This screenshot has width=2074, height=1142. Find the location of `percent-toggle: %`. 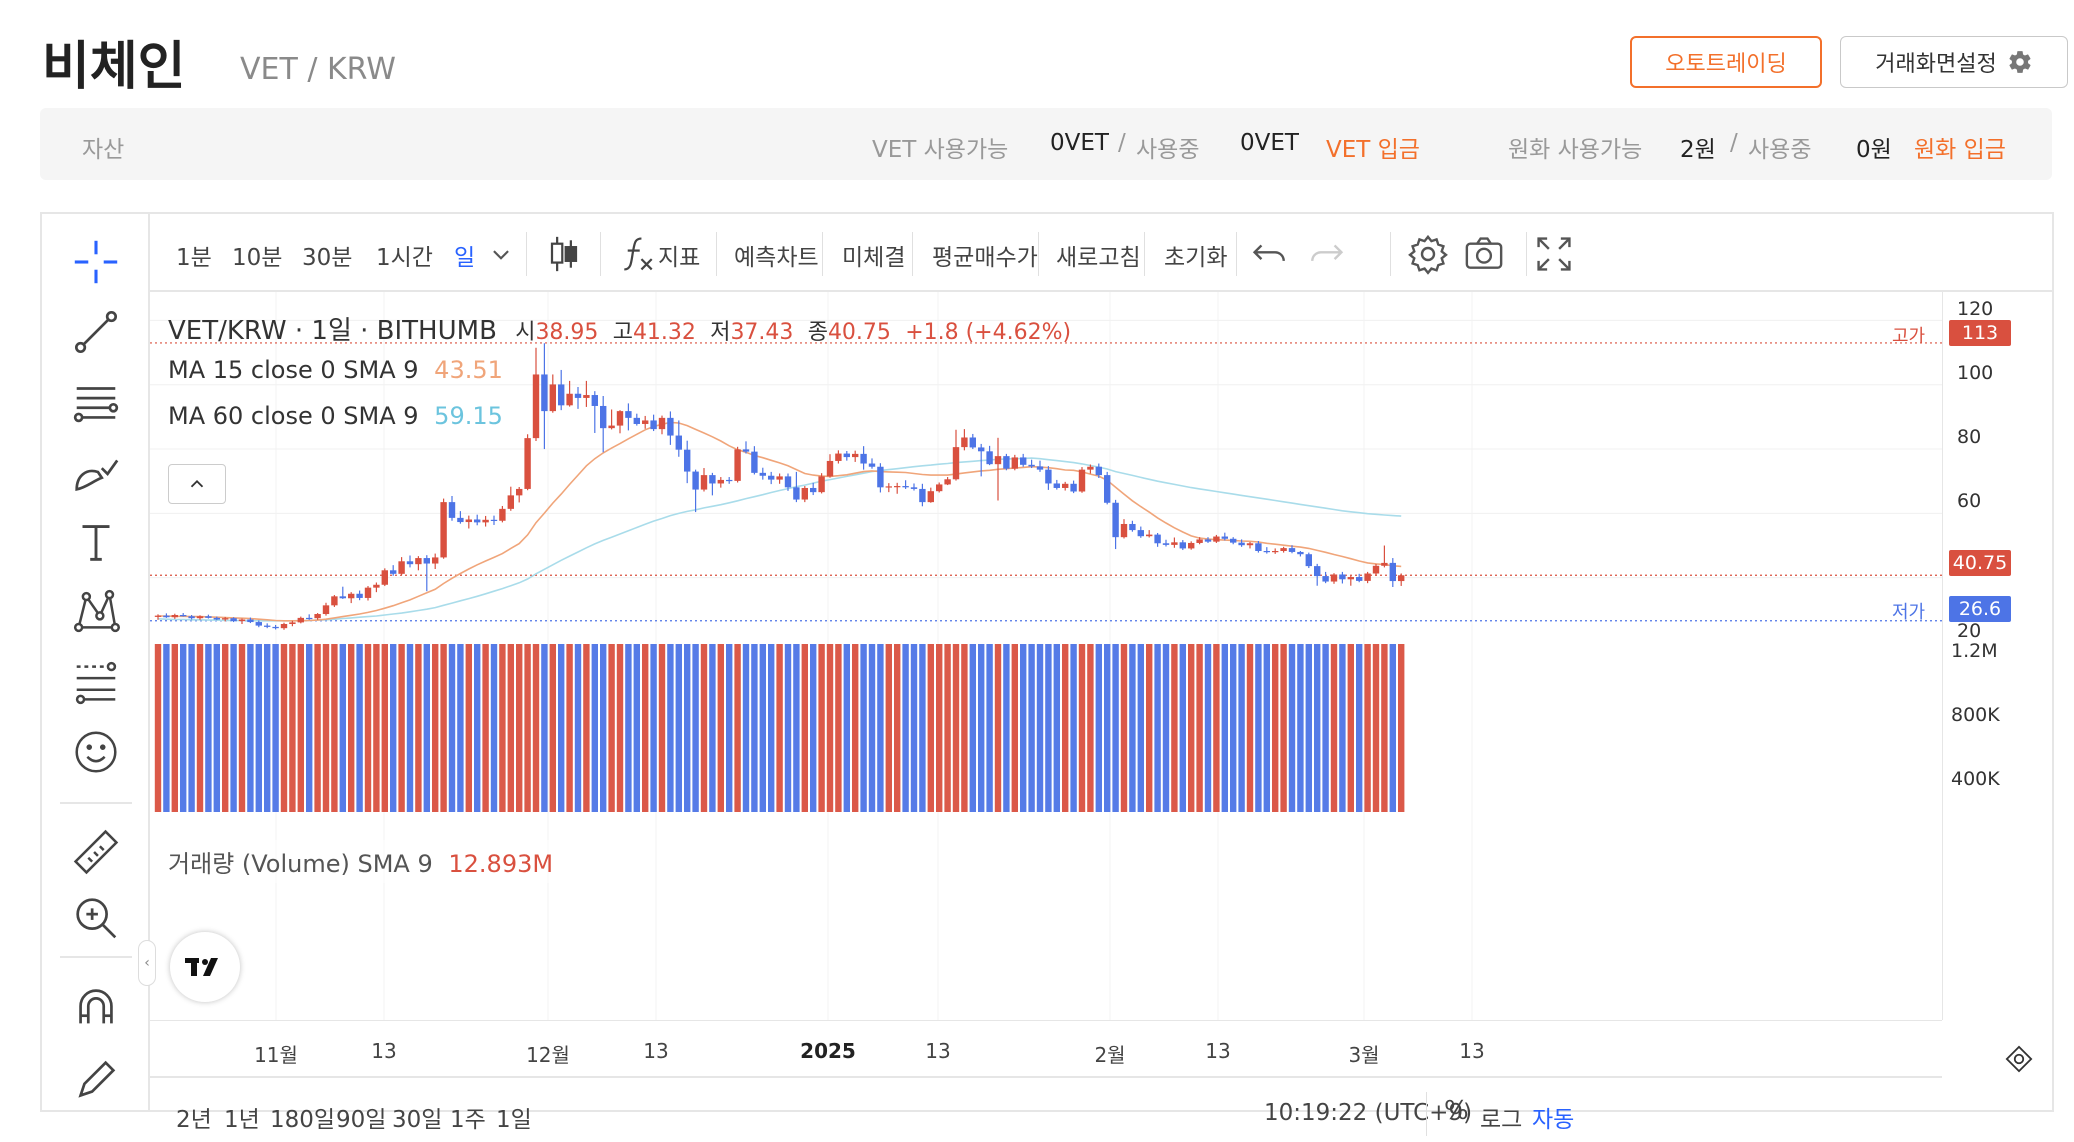

percent-toggle: % is located at coordinates (1456, 1111).